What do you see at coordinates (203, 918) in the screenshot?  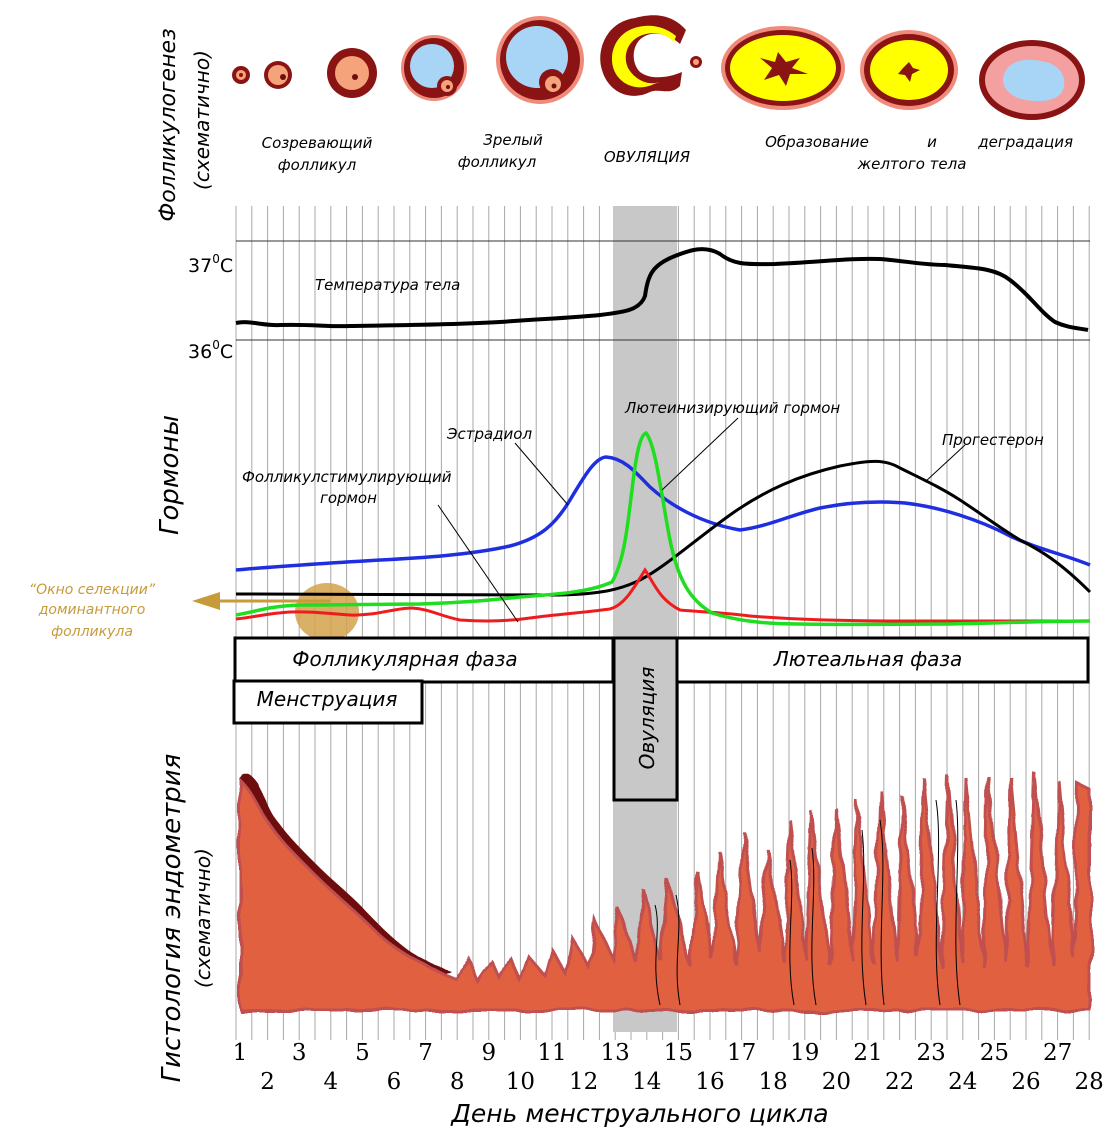 I see `histology-schematic-label: (схематично)` at bounding box center [203, 918].